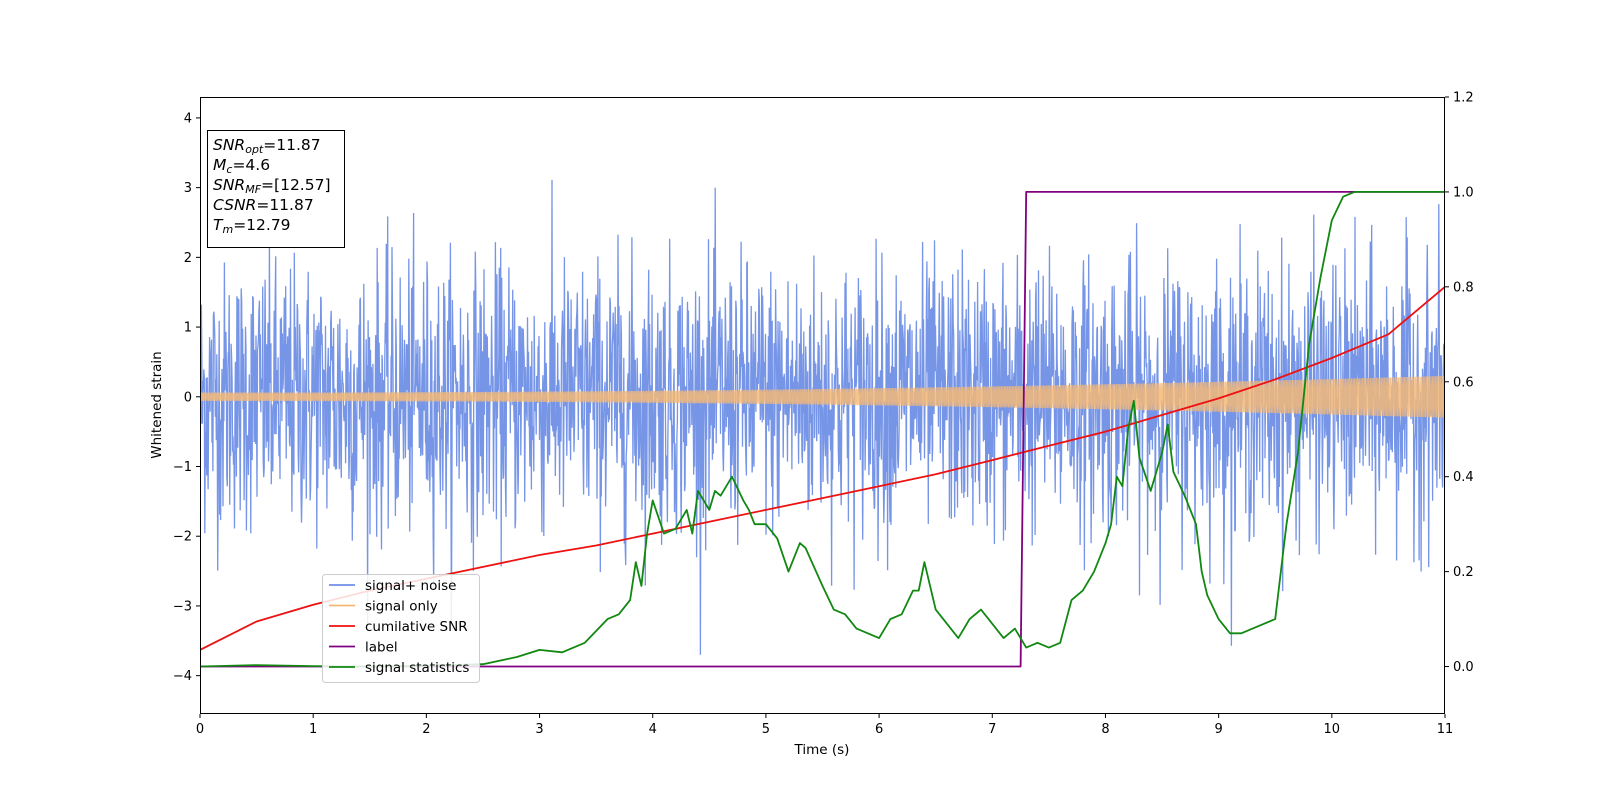 The width and height of the screenshot is (1600, 800). Describe the element at coordinates (1218, 729) in the screenshot. I see `x-tick-label: 9` at that location.